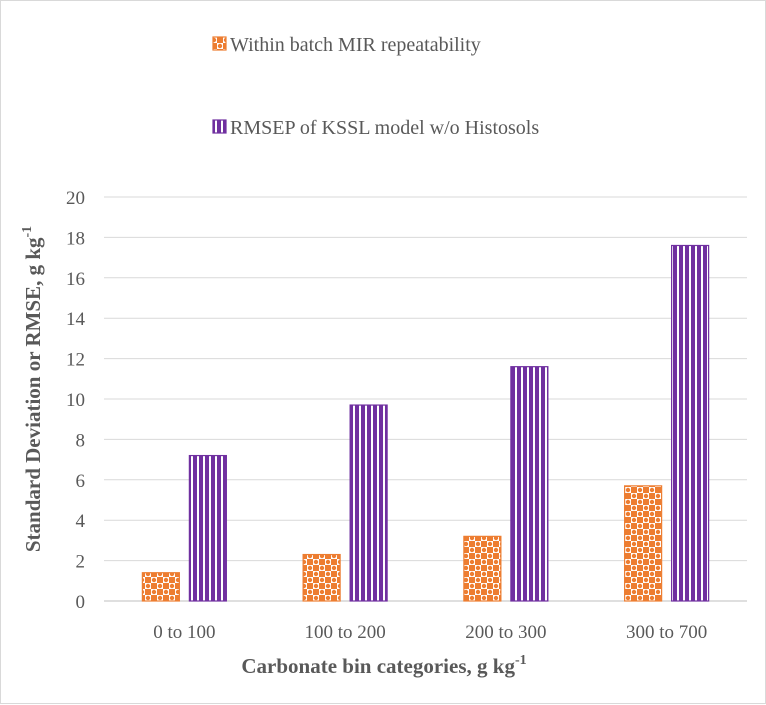 The width and height of the screenshot is (766, 705). Describe the element at coordinates (32, 389) in the screenshot. I see `y-axis-title: Standard Deviation or RMSE, g kg-1` at that location.